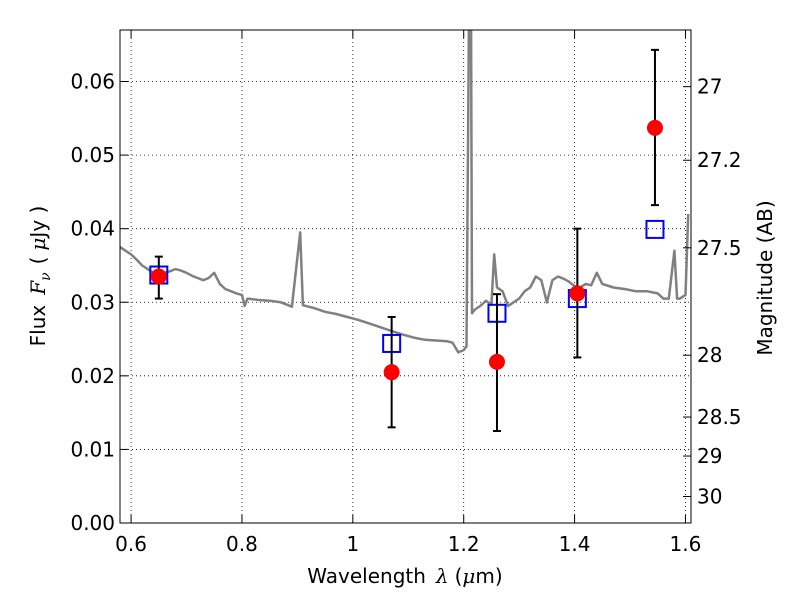  What do you see at coordinates (92, 229) in the screenshot?
I see `y-tick-label: 0.04` at bounding box center [92, 229].